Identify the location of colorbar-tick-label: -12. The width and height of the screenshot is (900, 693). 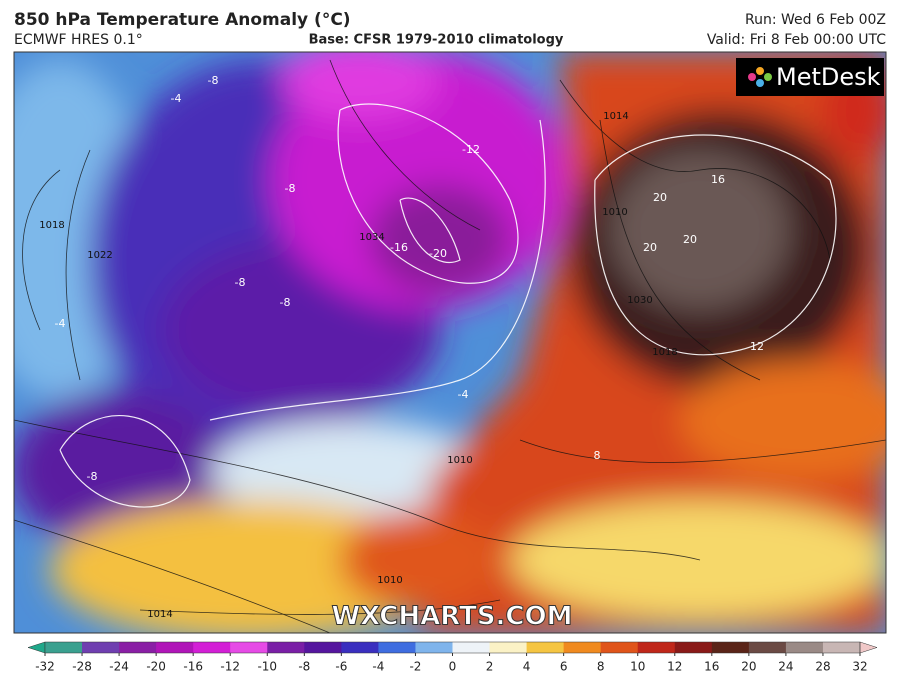
(230, 667).